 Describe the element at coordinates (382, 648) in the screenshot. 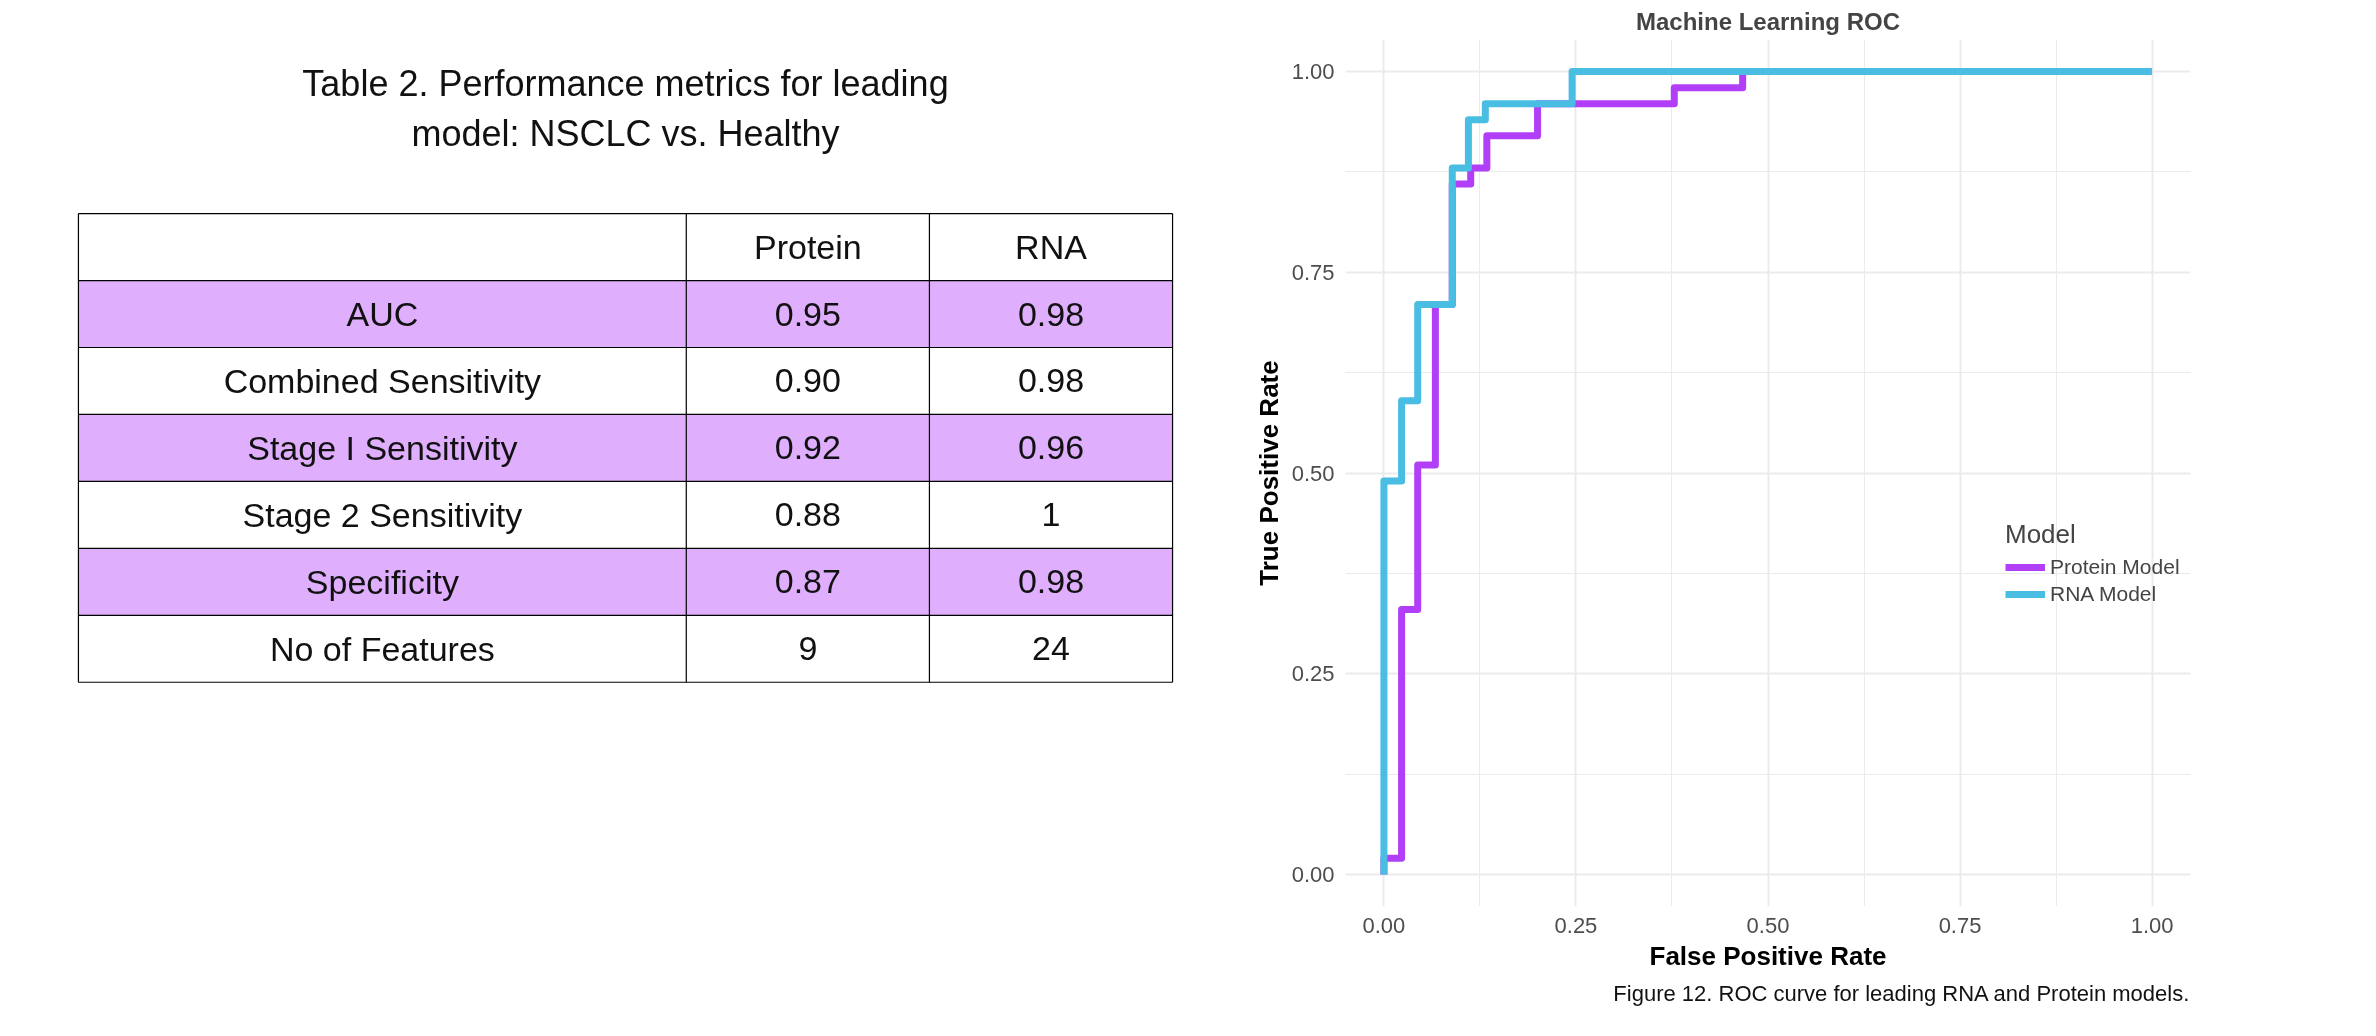

I see `y-tick-label: No of Features` at that location.